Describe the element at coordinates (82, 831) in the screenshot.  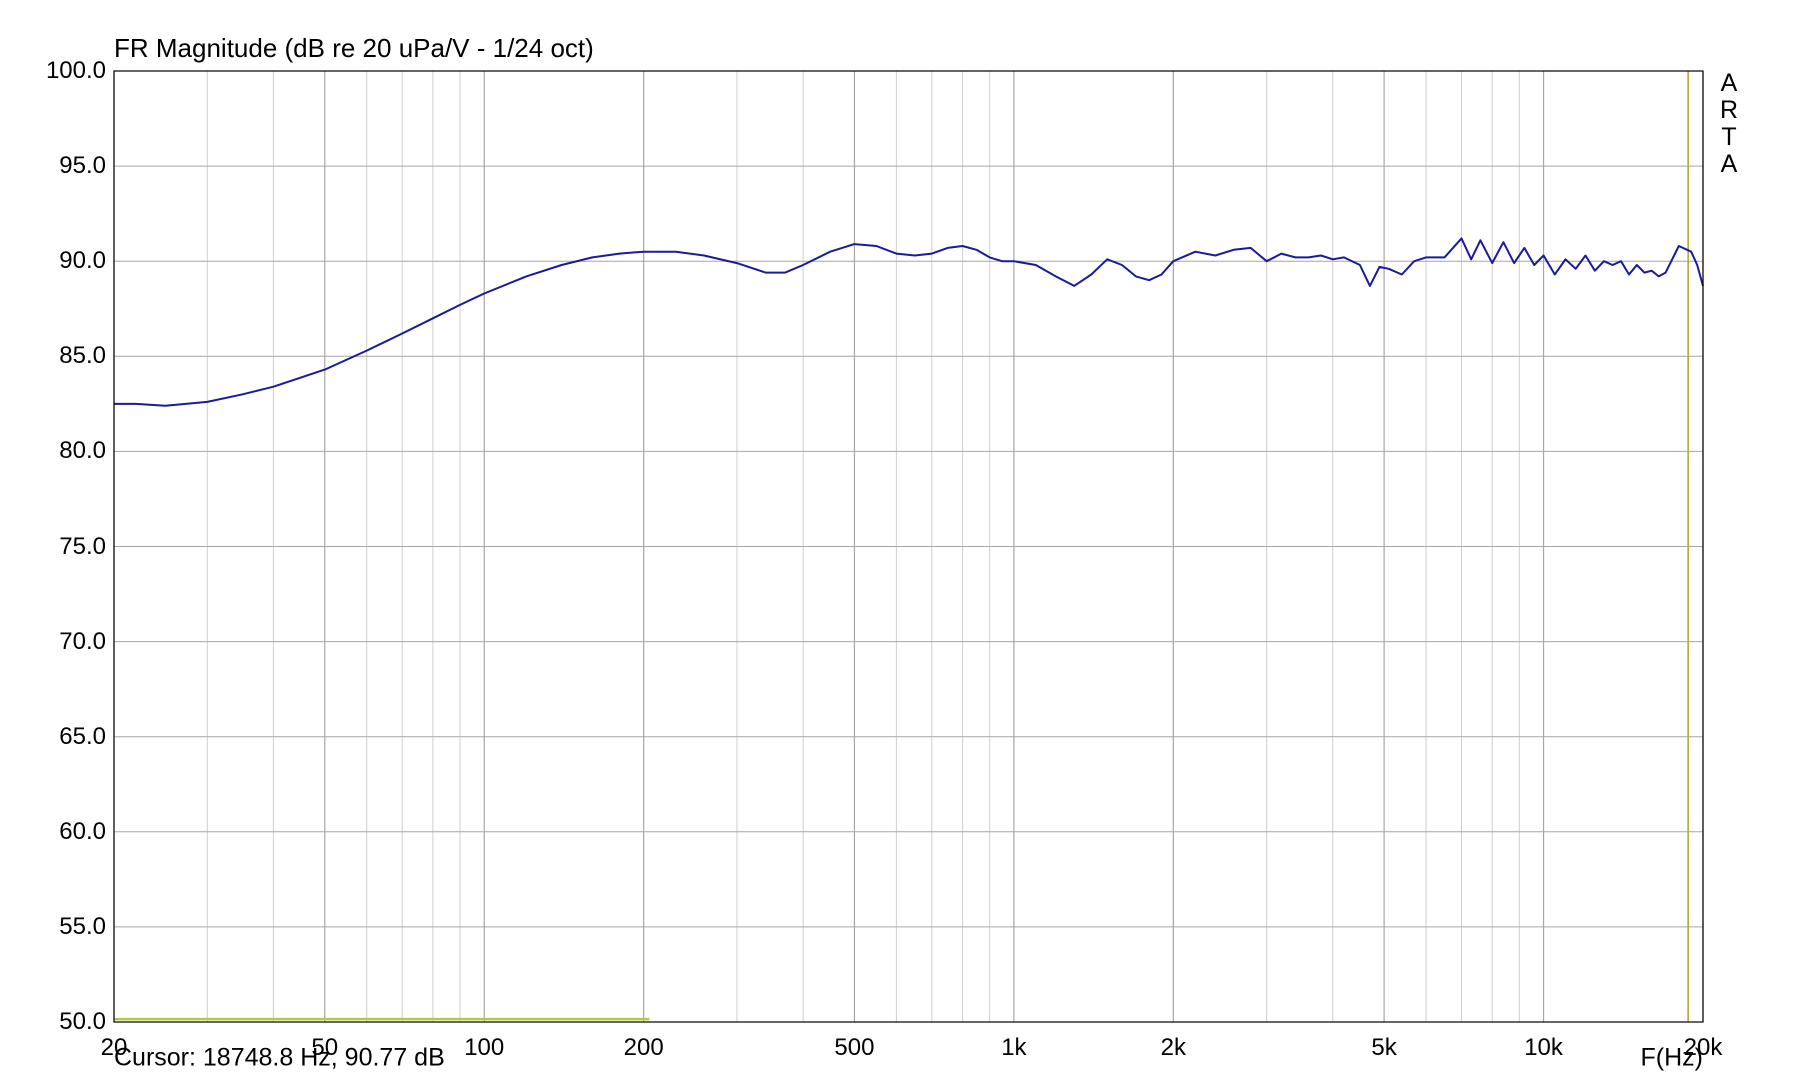
I see `y-tick-label: 60.0` at that location.